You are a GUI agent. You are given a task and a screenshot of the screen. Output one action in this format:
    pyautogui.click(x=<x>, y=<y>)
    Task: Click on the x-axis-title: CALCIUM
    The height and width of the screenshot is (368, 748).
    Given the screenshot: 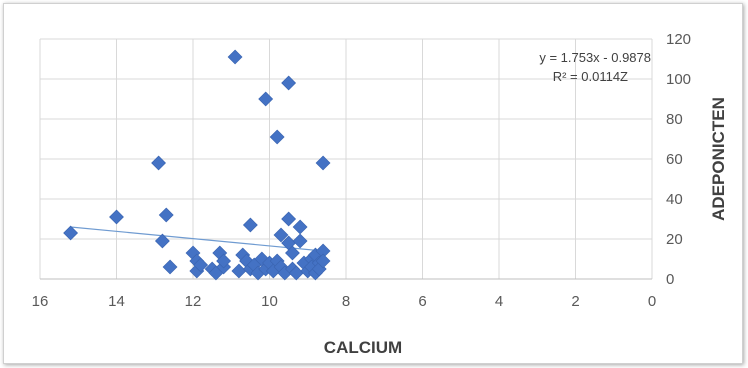 What is the action you would take?
    pyautogui.click(x=363, y=347)
    